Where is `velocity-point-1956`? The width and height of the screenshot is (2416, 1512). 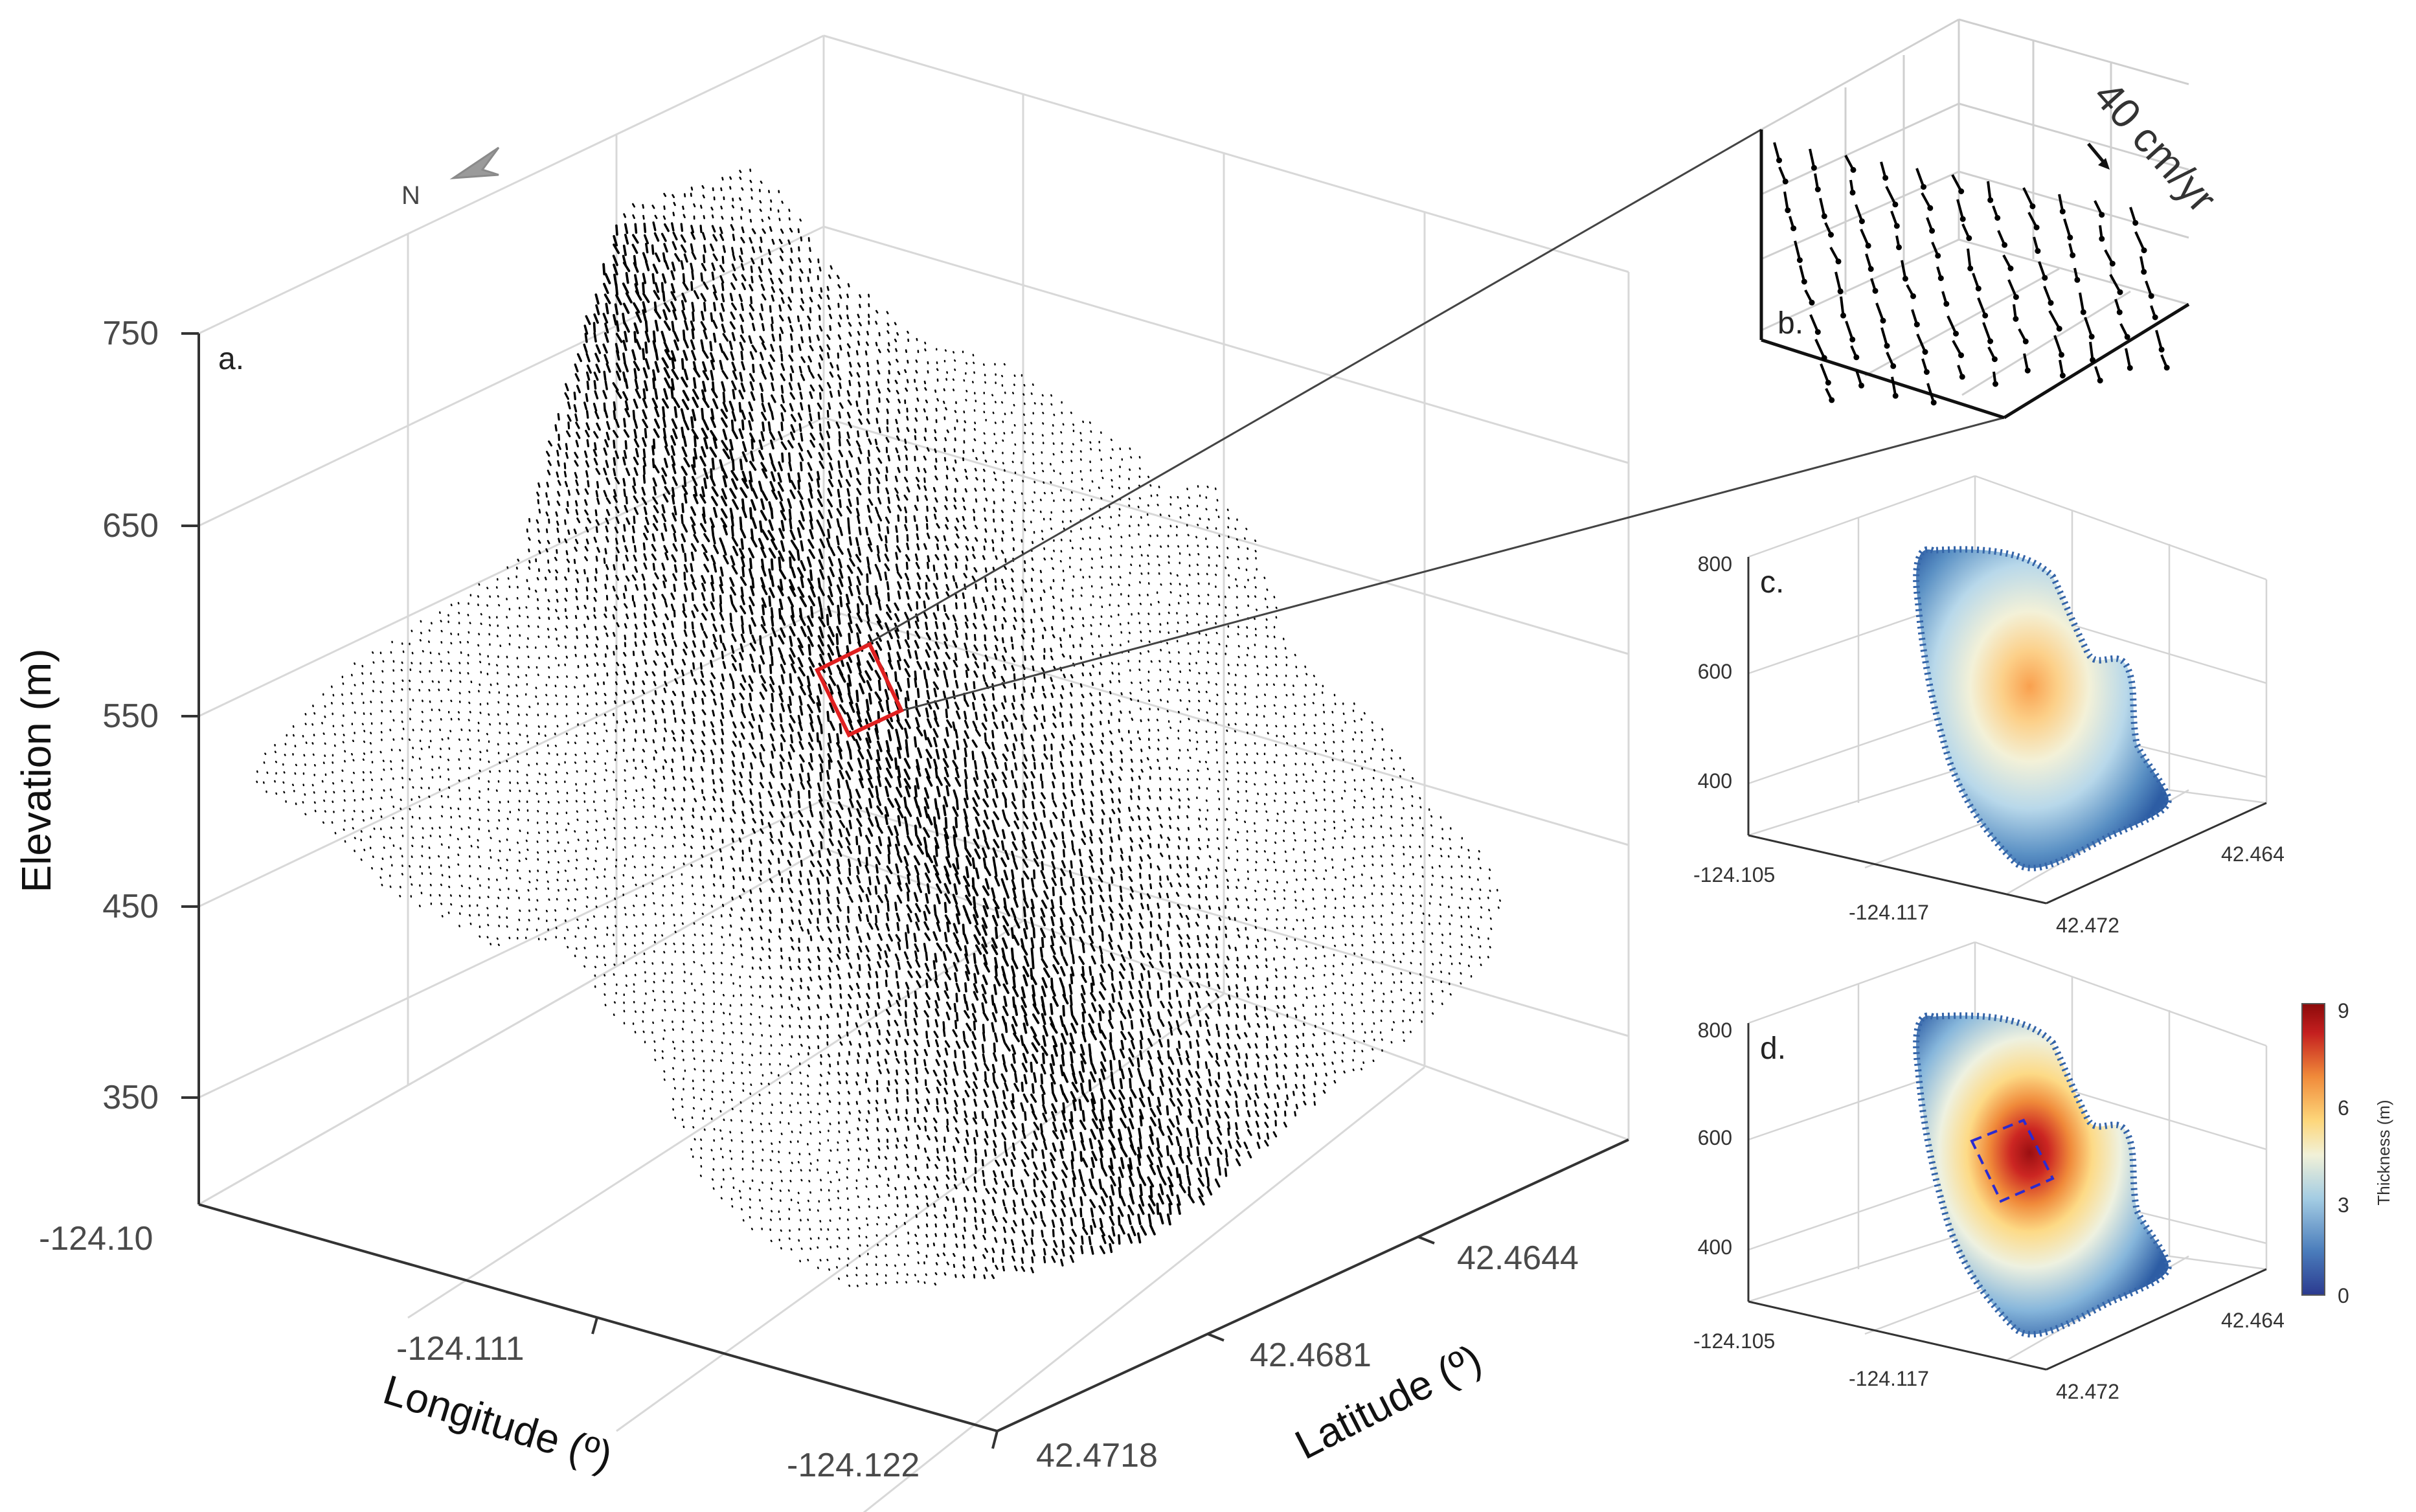
velocity-point-1956 is located at coordinates (764, 590).